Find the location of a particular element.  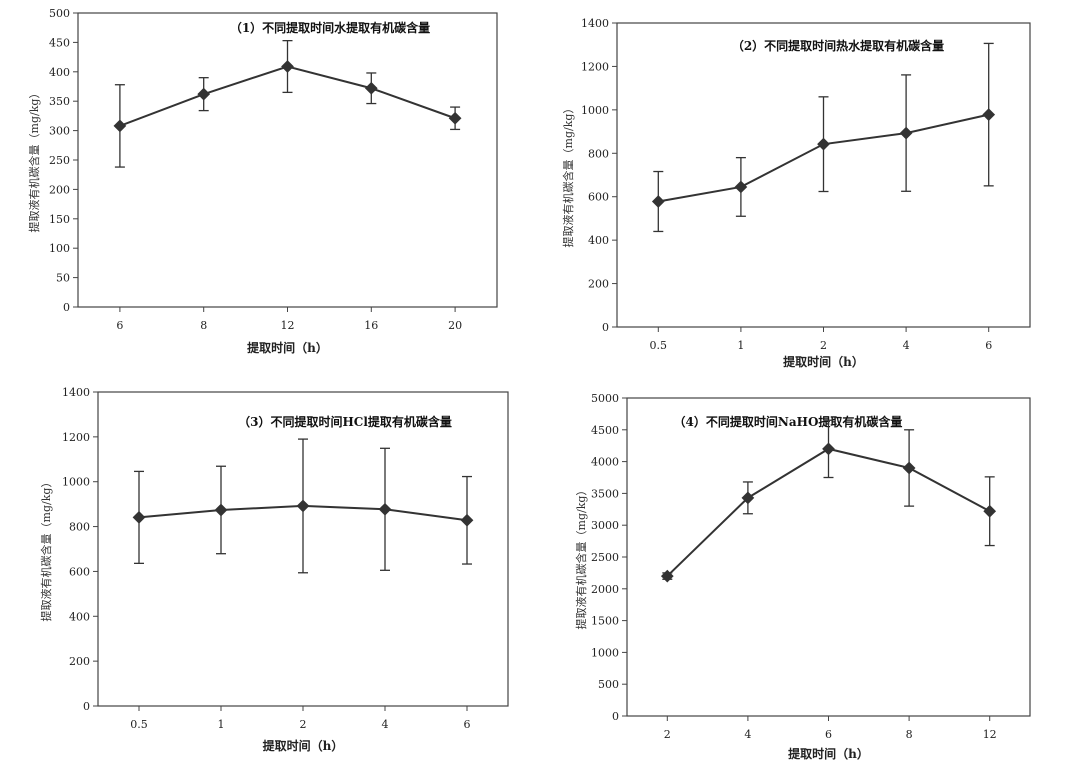

y-tick-label: 4500 is located at coordinates (605, 430).